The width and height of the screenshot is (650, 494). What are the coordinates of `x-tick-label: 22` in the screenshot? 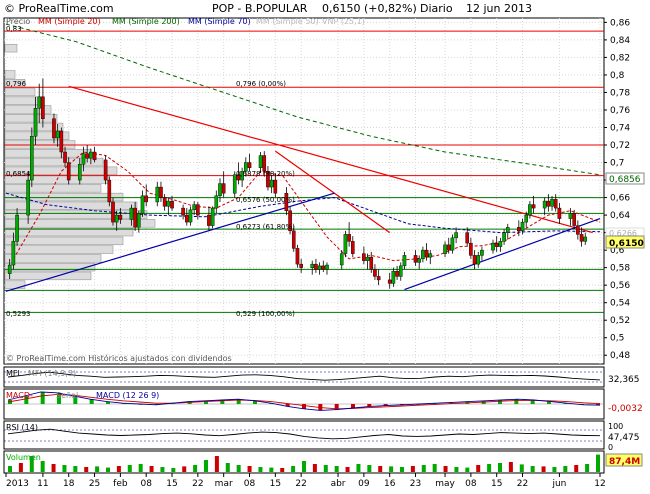 It's located at (300, 484).